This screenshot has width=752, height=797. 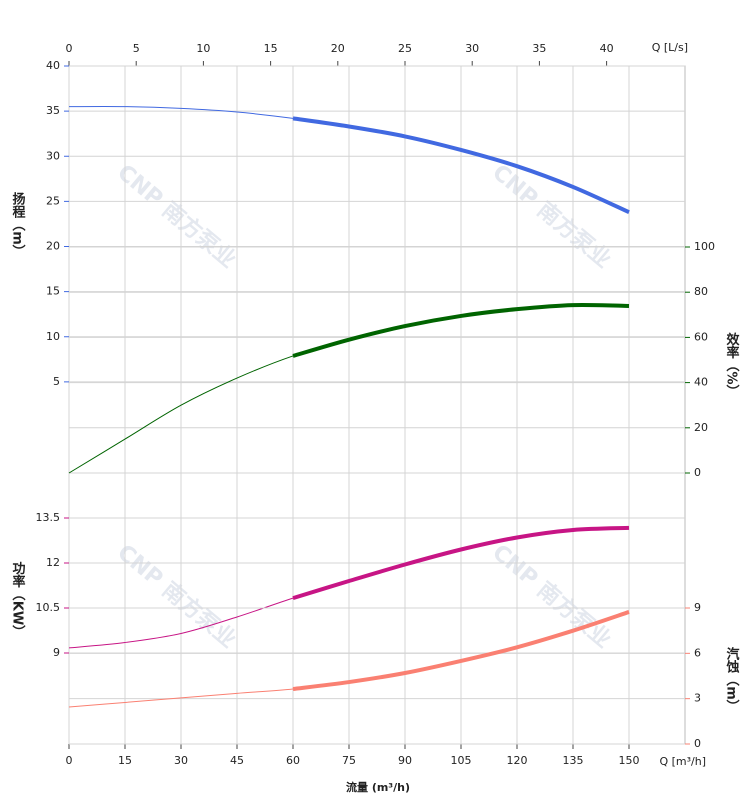 What do you see at coordinates (697, 698) in the screenshot?
I see `y-tick-label: 3` at bounding box center [697, 698].